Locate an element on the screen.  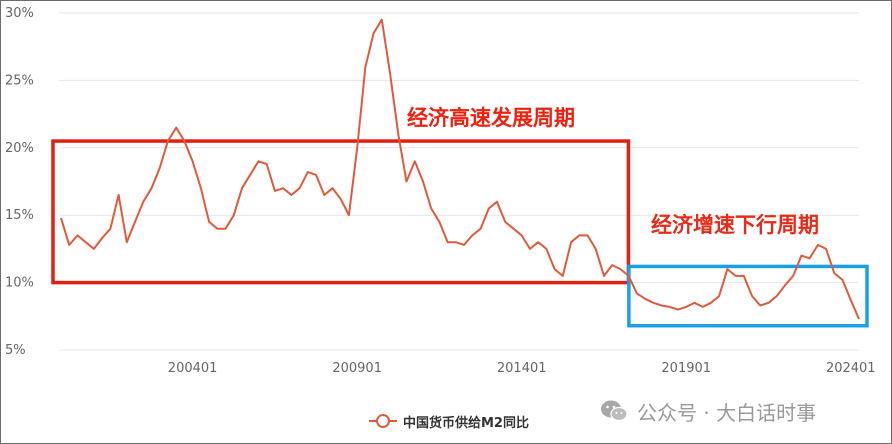
x-tick-label: 202401 is located at coordinates (851, 368).